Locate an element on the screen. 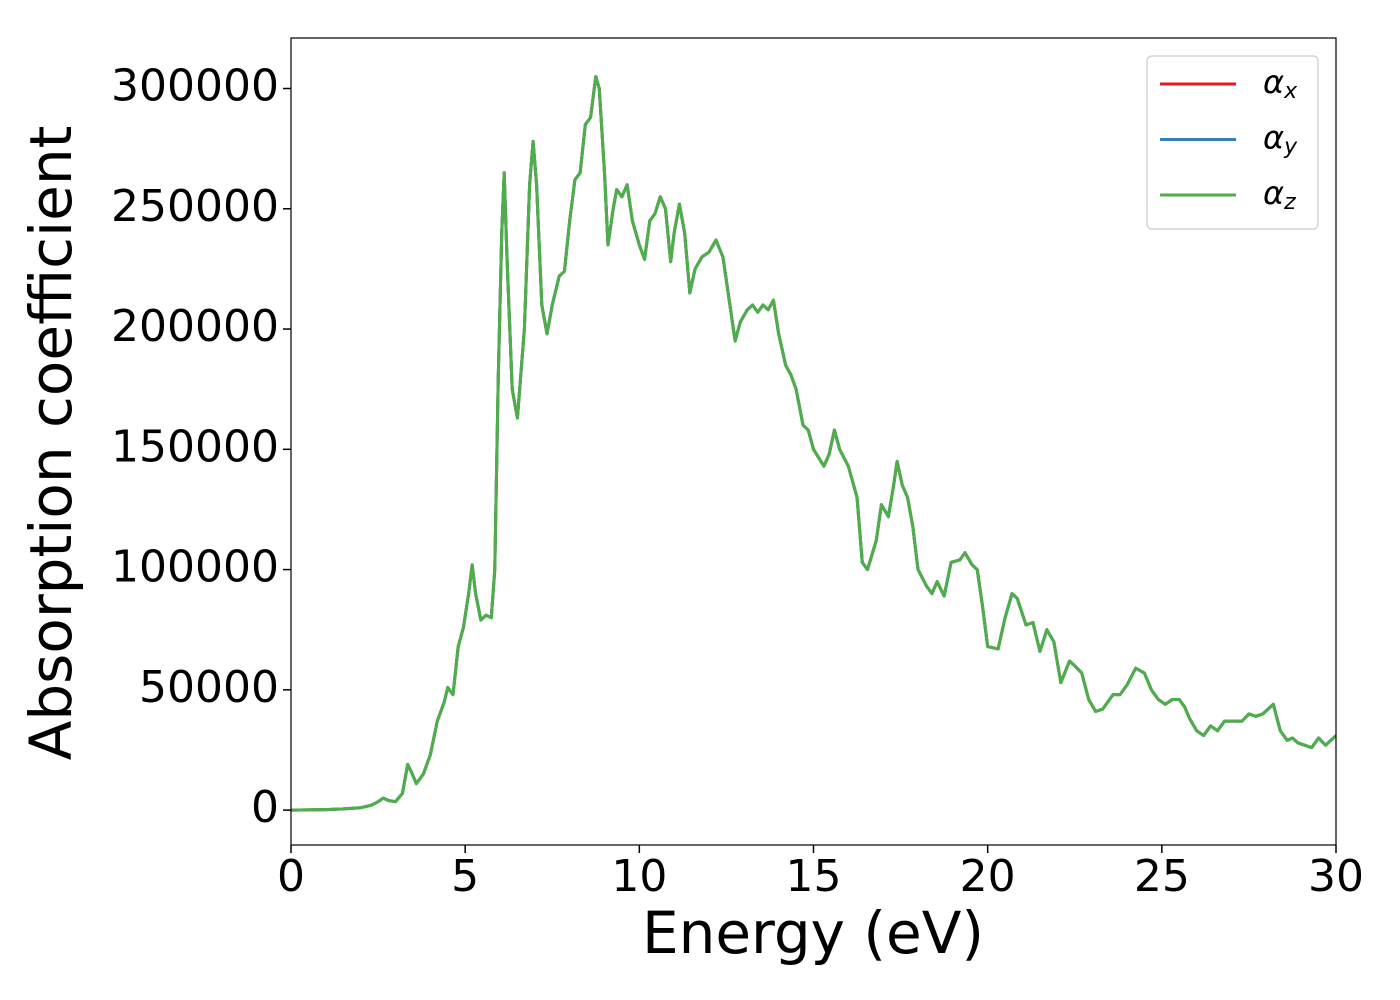 This screenshot has width=1400, height=1000. legend-label: αy is located at coordinates (1280, 139).